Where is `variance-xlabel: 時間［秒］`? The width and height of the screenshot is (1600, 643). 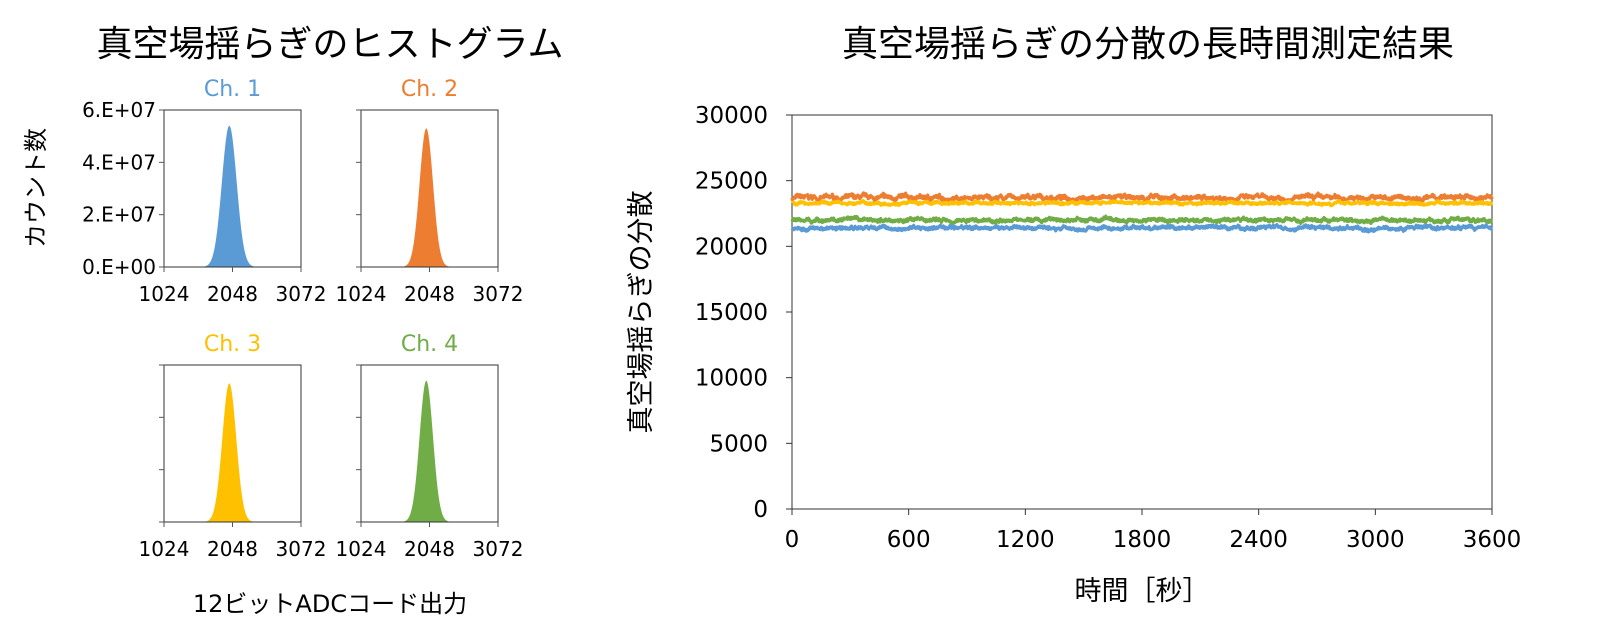
variance-xlabel: 時間［秒］ is located at coordinates (1142, 591).